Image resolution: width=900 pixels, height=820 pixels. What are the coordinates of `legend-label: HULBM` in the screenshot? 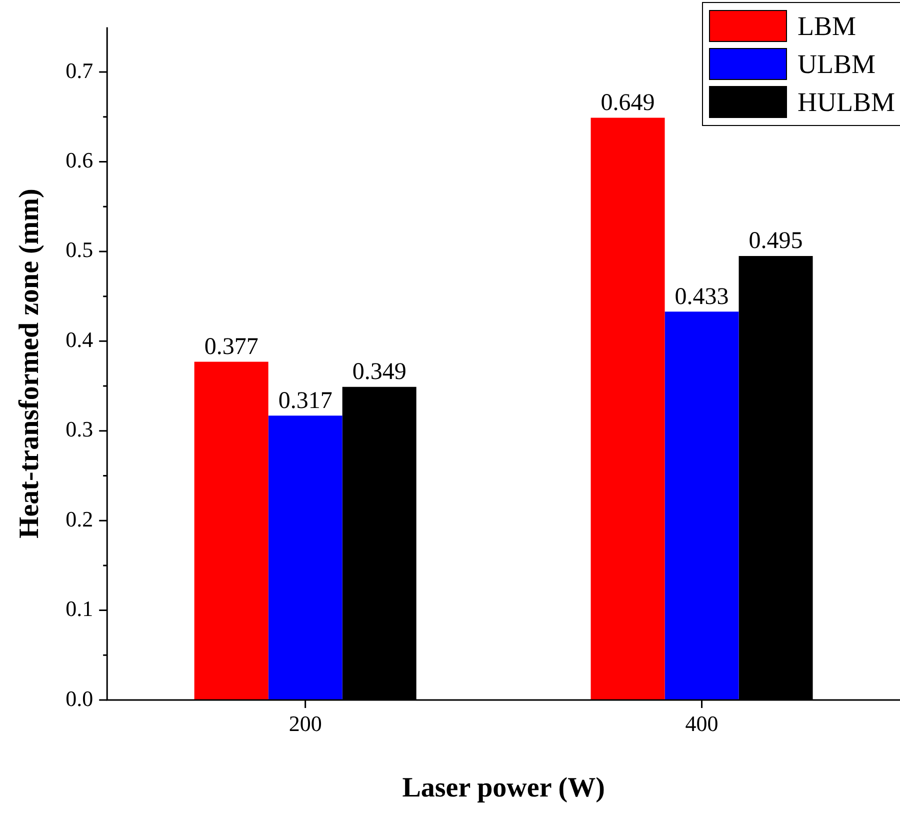 It's located at (846, 102).